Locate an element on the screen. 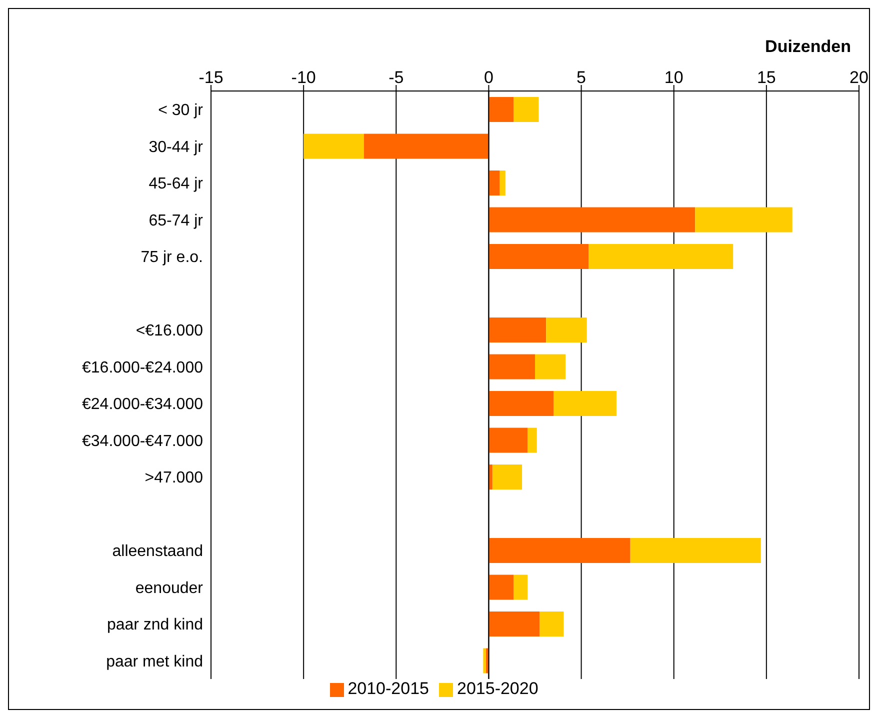  x-tick-label: -5 is located at coordinates (396, 77).